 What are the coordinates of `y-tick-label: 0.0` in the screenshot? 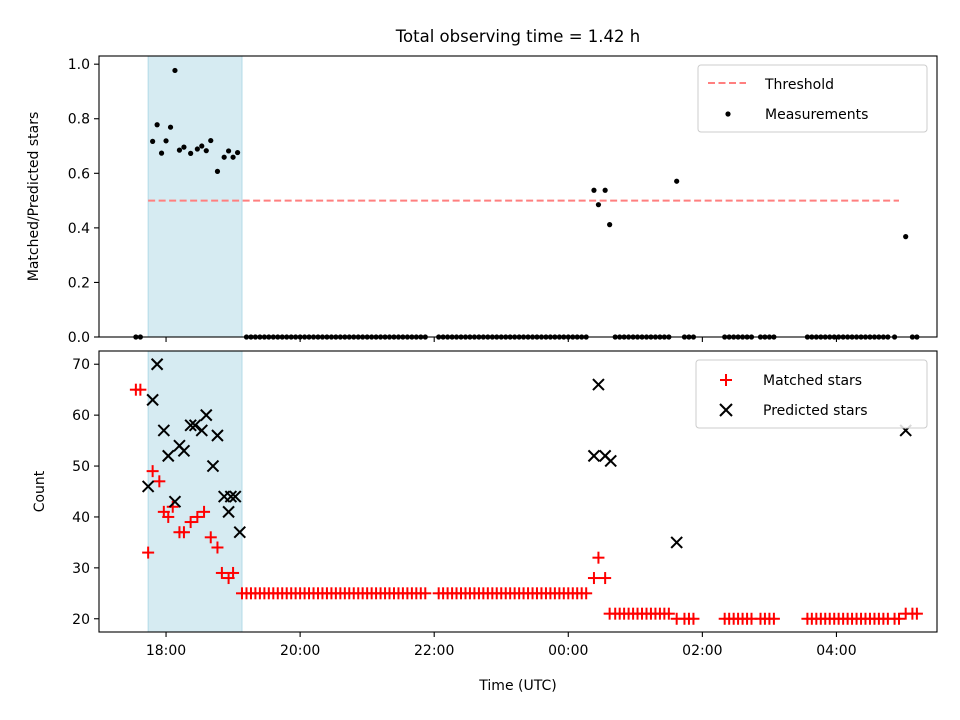 It's located at (79, 338).